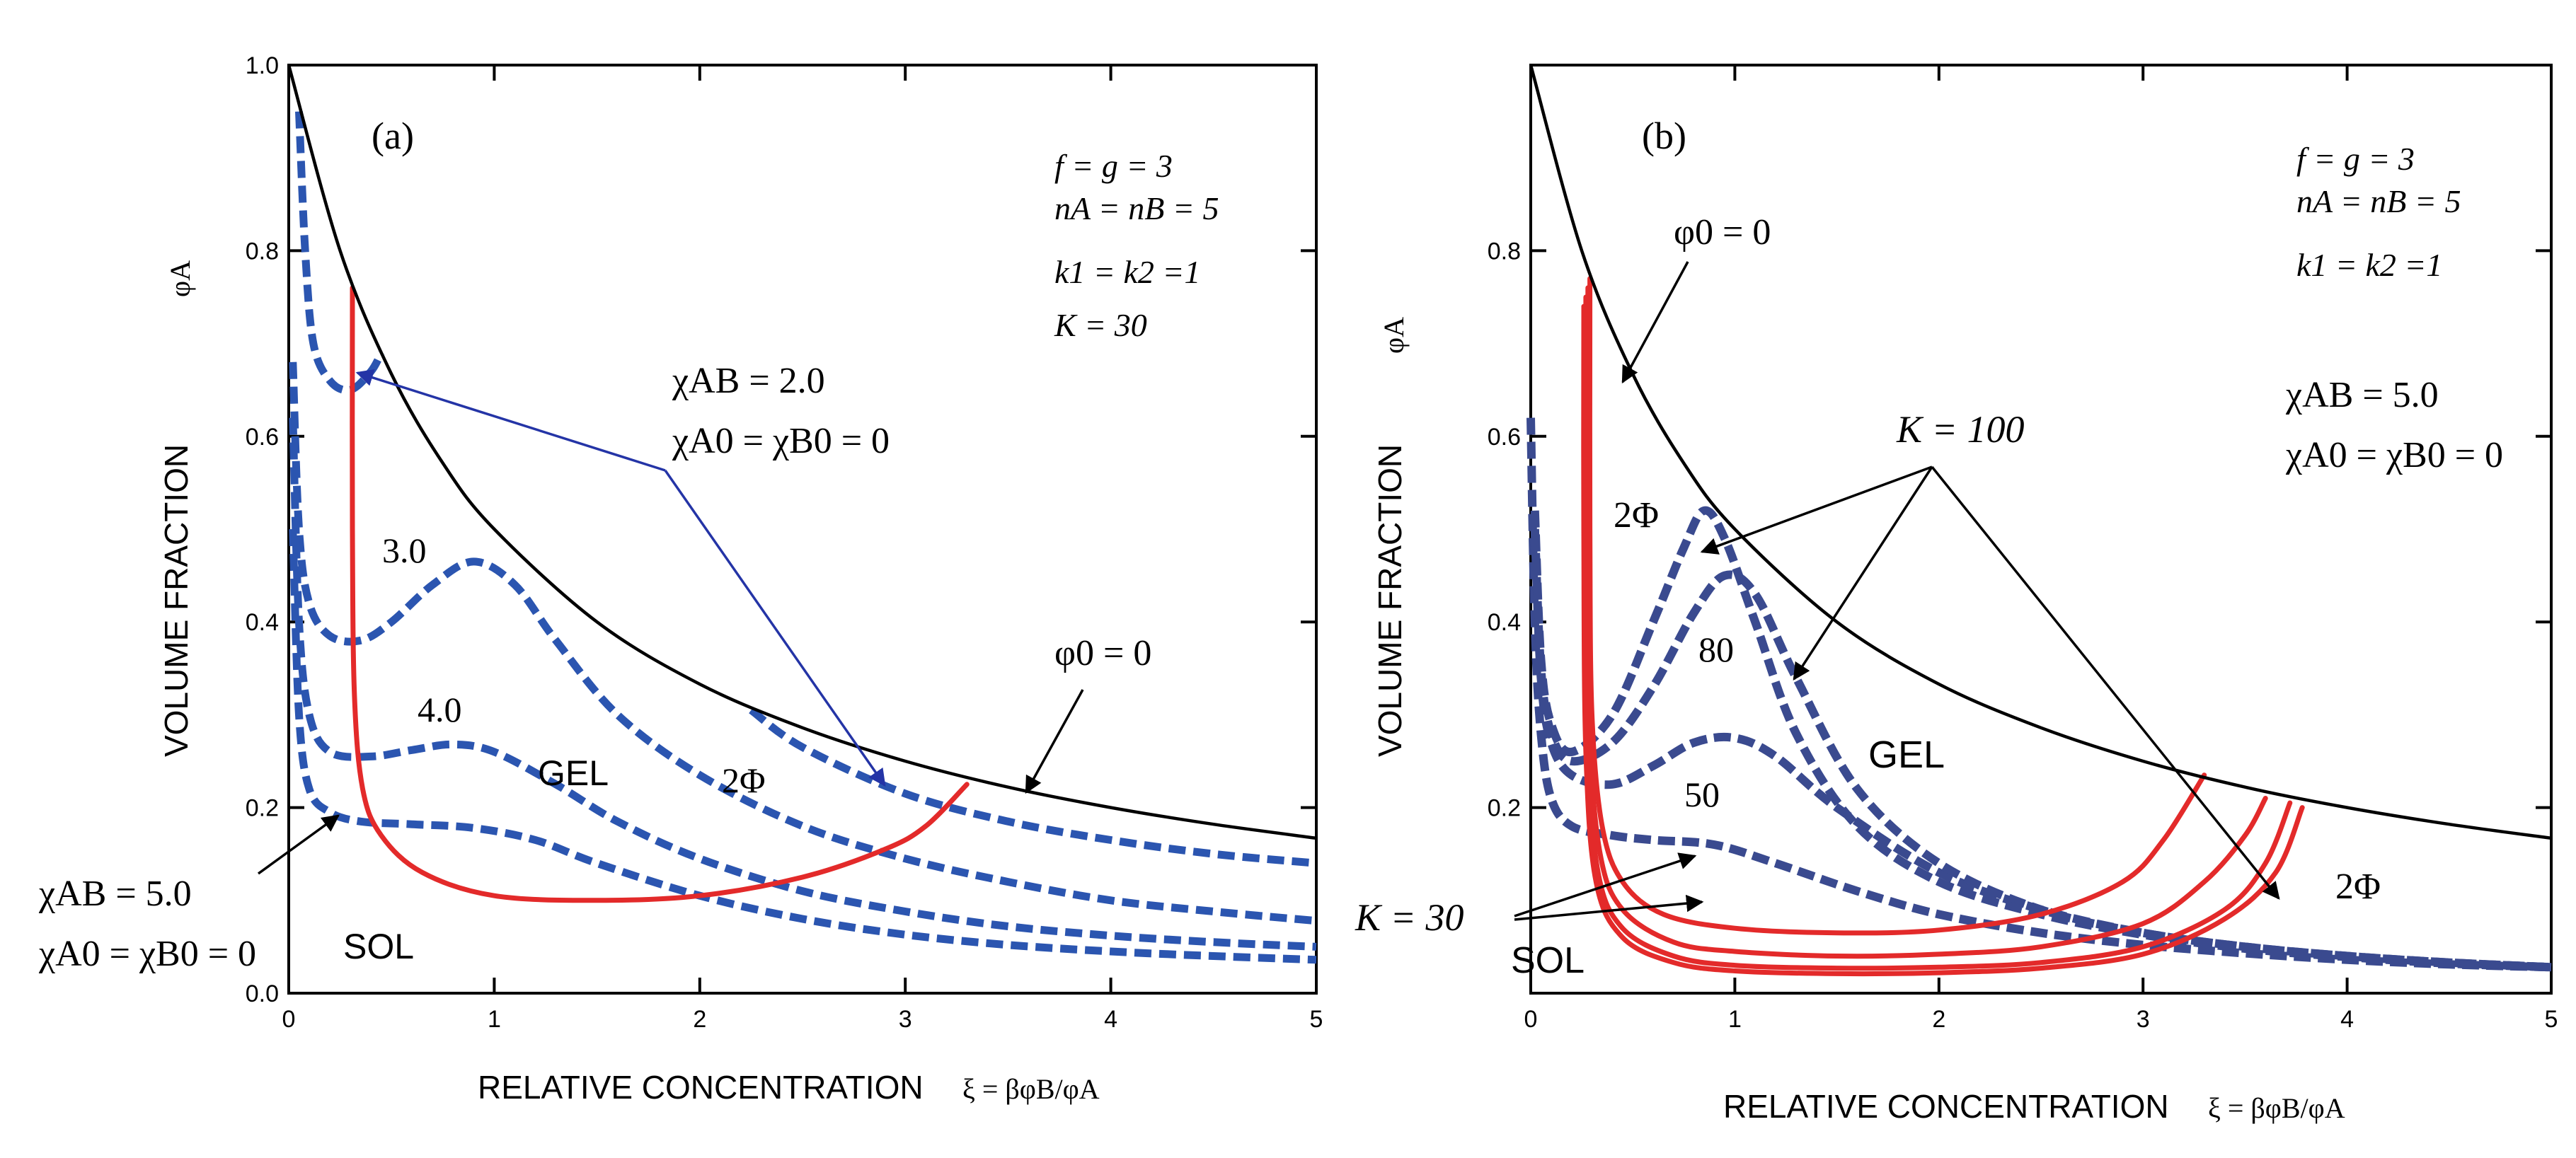 The image size is (2576, 1158). Describe the element at coordinates (2394, 455) in the screenshot. I see `panel-b-chi-a0: χA0 = χB0 = 0` at that location.